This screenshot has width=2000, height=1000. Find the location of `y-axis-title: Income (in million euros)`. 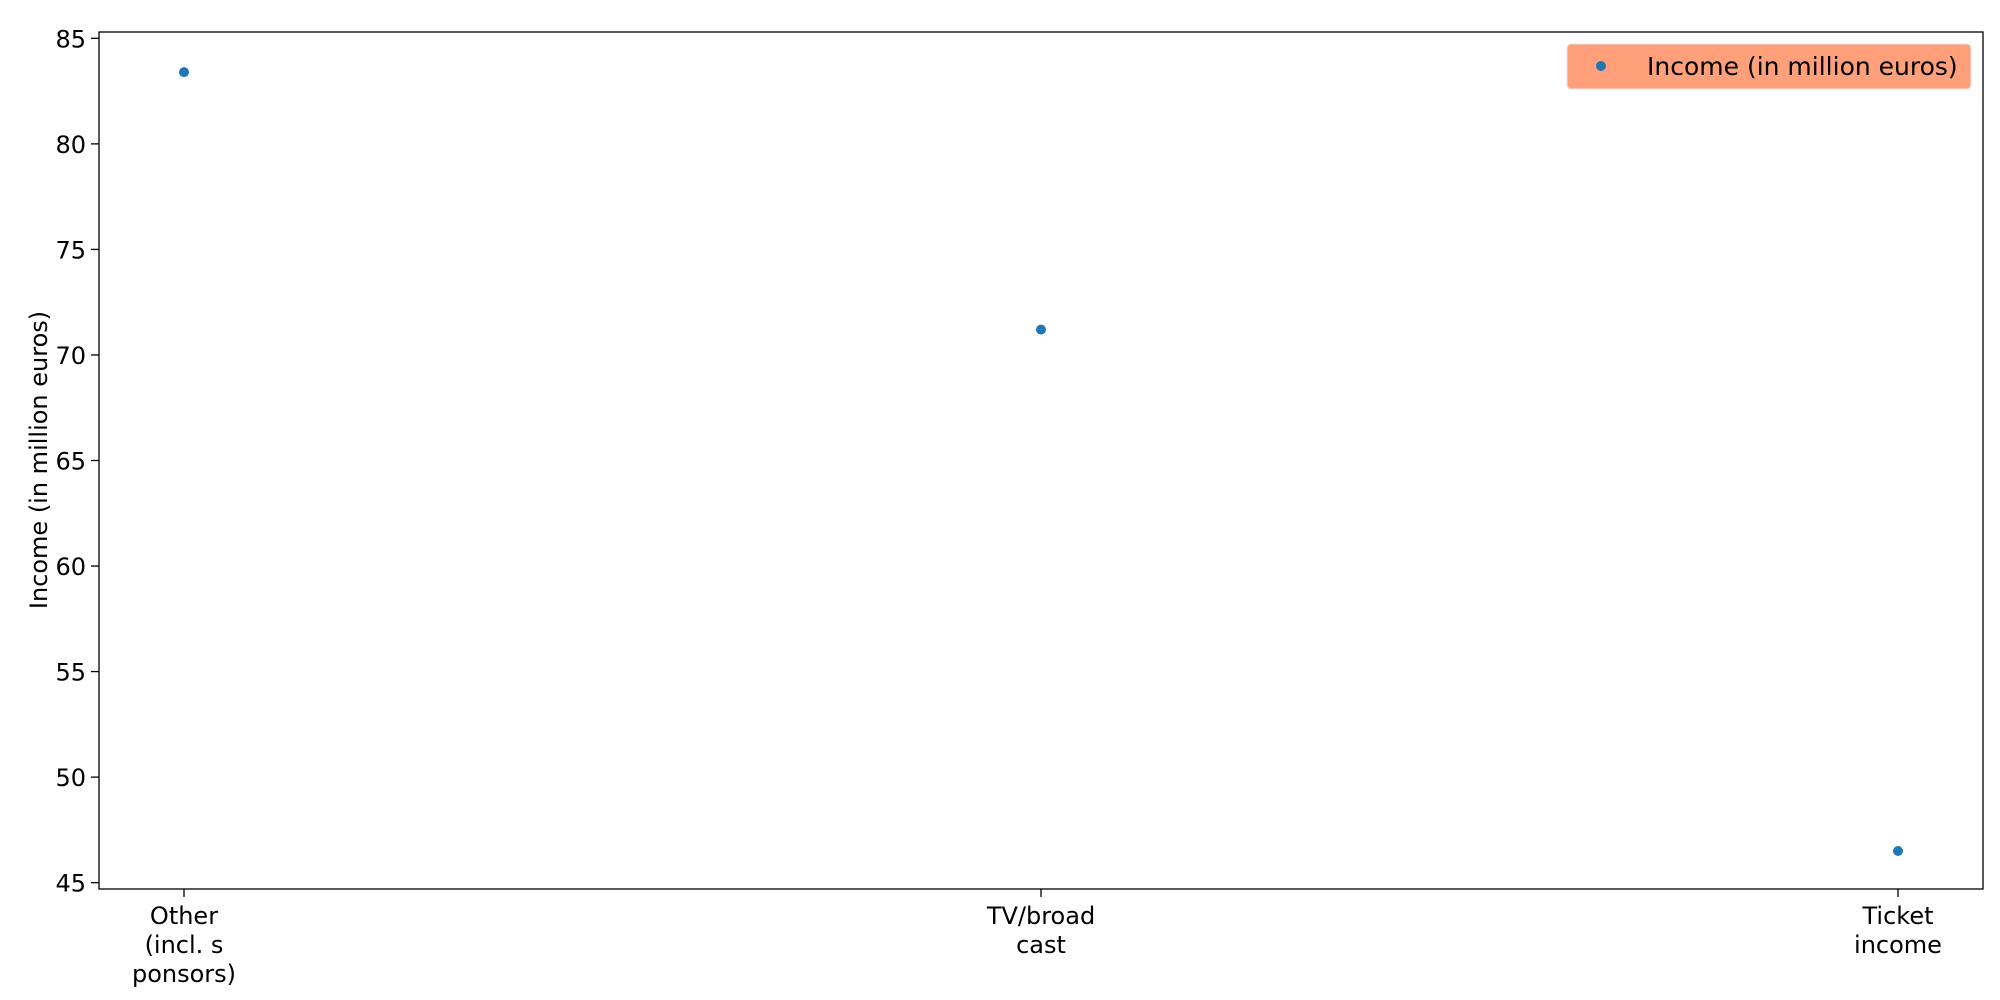

y-axis-title: Income (in million euros) is located at coordinates (39, 460).